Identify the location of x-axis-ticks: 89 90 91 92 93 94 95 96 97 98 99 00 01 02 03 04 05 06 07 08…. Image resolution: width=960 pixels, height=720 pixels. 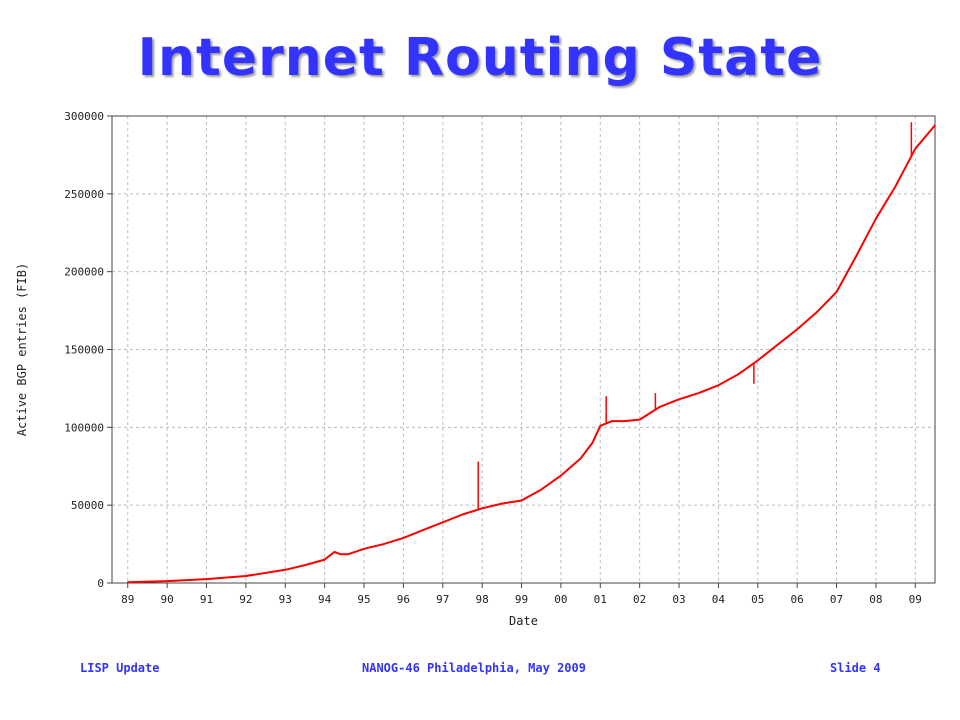
(521, 594).